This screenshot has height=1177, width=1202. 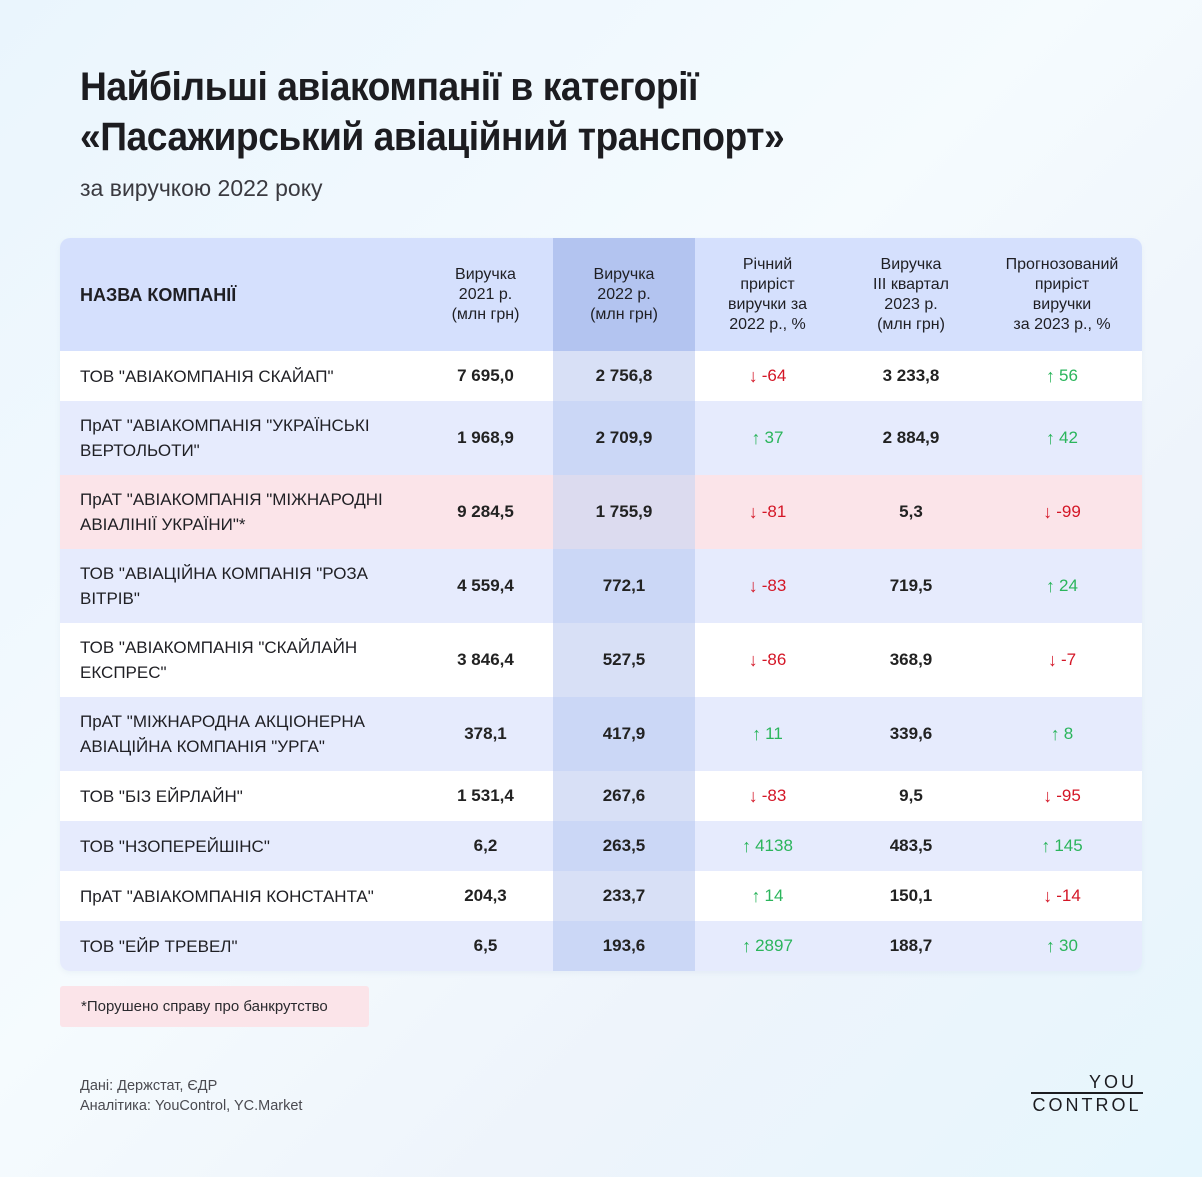 I want to click on revenue-q3-2023: 188,7, so click(x=911, y=946).